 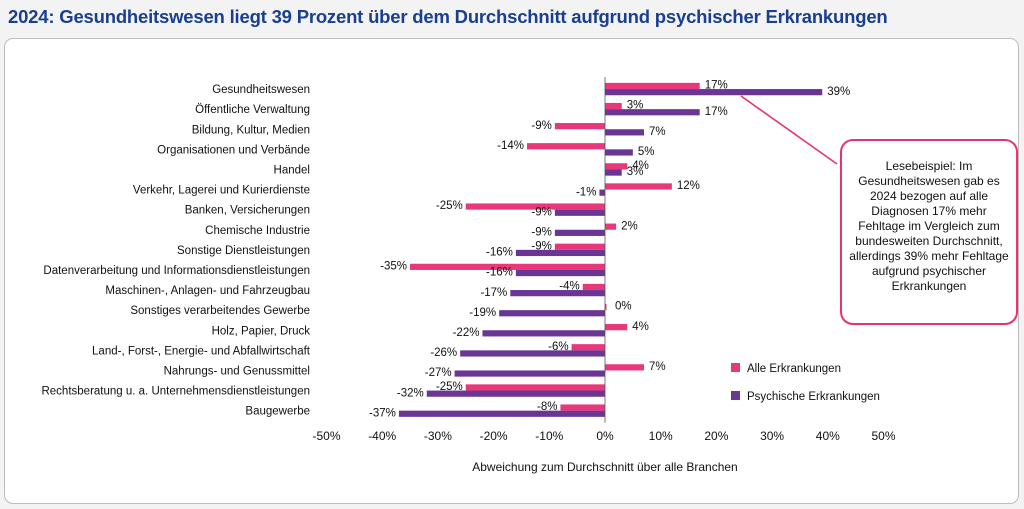 I want to click on value-label-alle-holz-papier-druck: 4%, so click(x=640, y=327).